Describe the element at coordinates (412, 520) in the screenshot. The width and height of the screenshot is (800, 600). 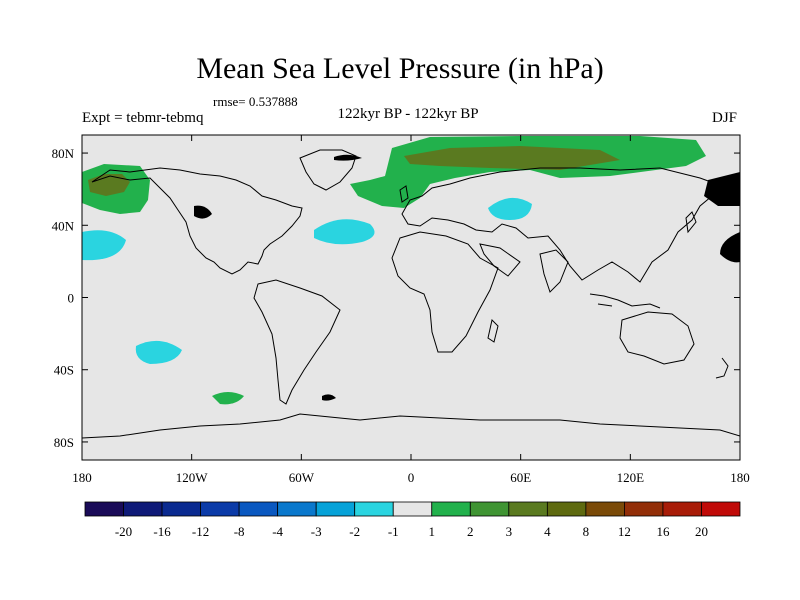
I see `colorbar: -20 -16 -12 -8 -4 -3 -2 -1 1 2 3 4 8 12 16 20` at that location.